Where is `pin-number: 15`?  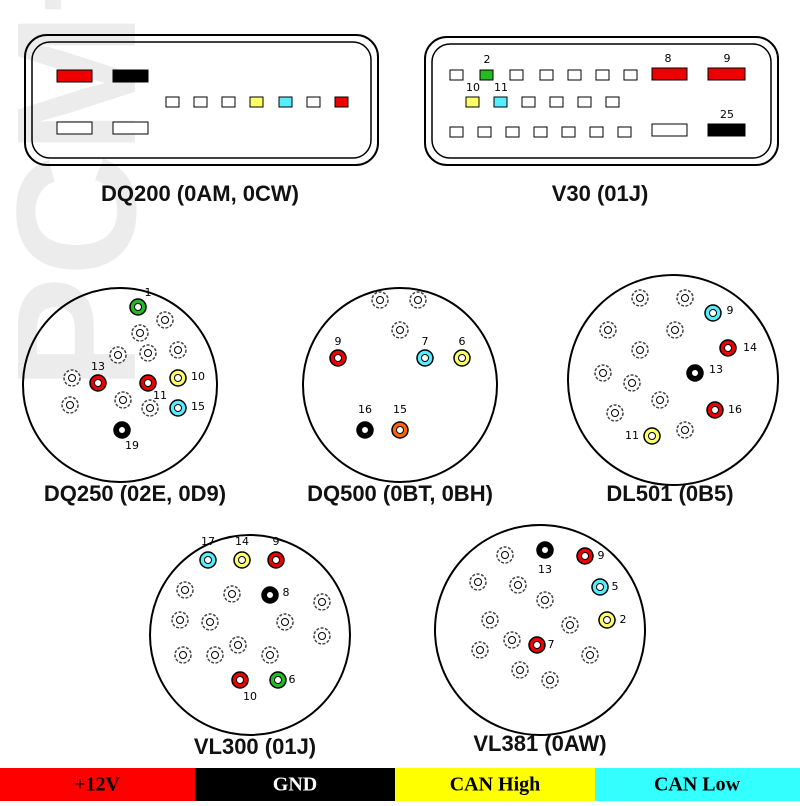
pin-number: 15 is located at coordinates (198, 406).